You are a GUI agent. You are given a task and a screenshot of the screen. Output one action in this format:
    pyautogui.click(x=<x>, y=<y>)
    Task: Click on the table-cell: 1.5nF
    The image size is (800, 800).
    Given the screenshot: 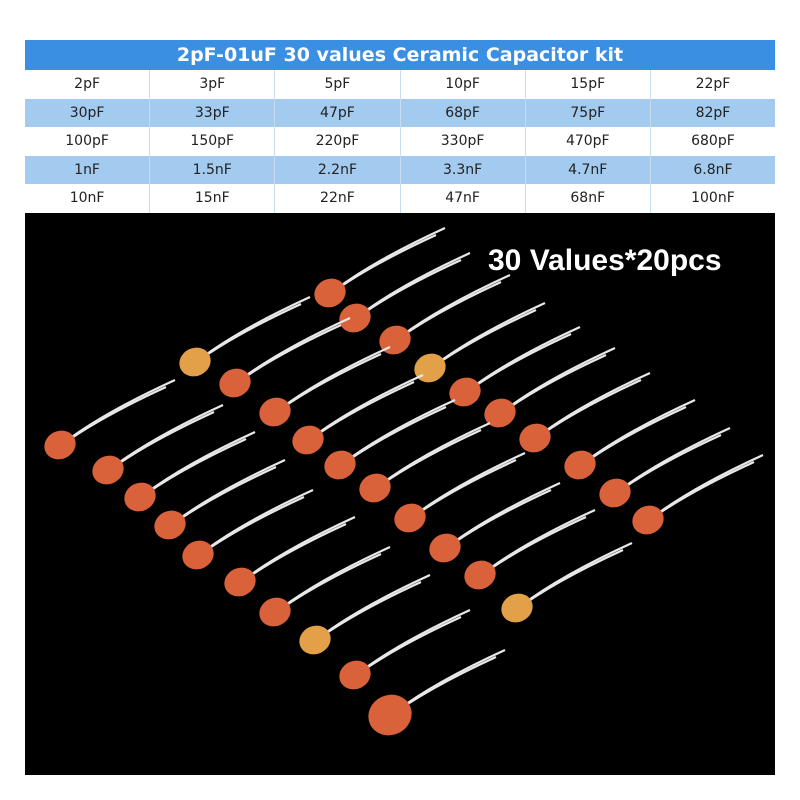 What is the action you would take?
    pyautogui.click(x=213, y=170)
    